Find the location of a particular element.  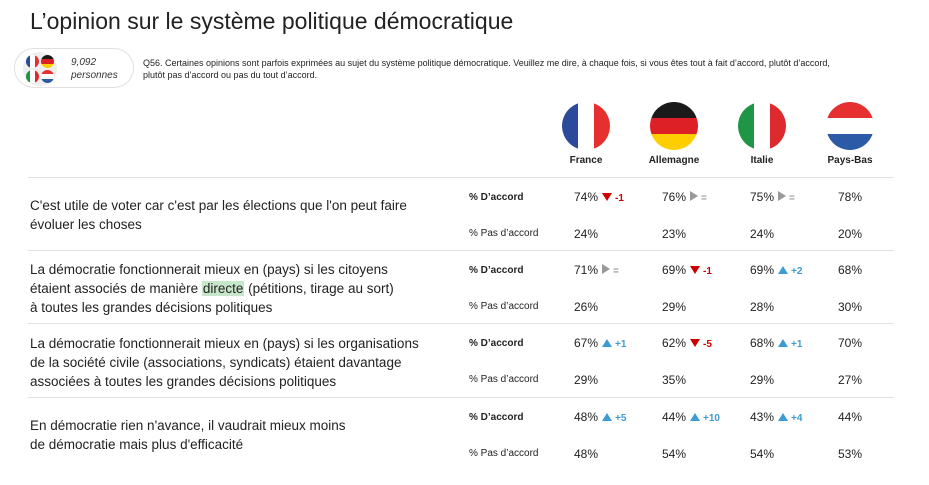

value-accord: 70% is located at coordinates (850, 343).